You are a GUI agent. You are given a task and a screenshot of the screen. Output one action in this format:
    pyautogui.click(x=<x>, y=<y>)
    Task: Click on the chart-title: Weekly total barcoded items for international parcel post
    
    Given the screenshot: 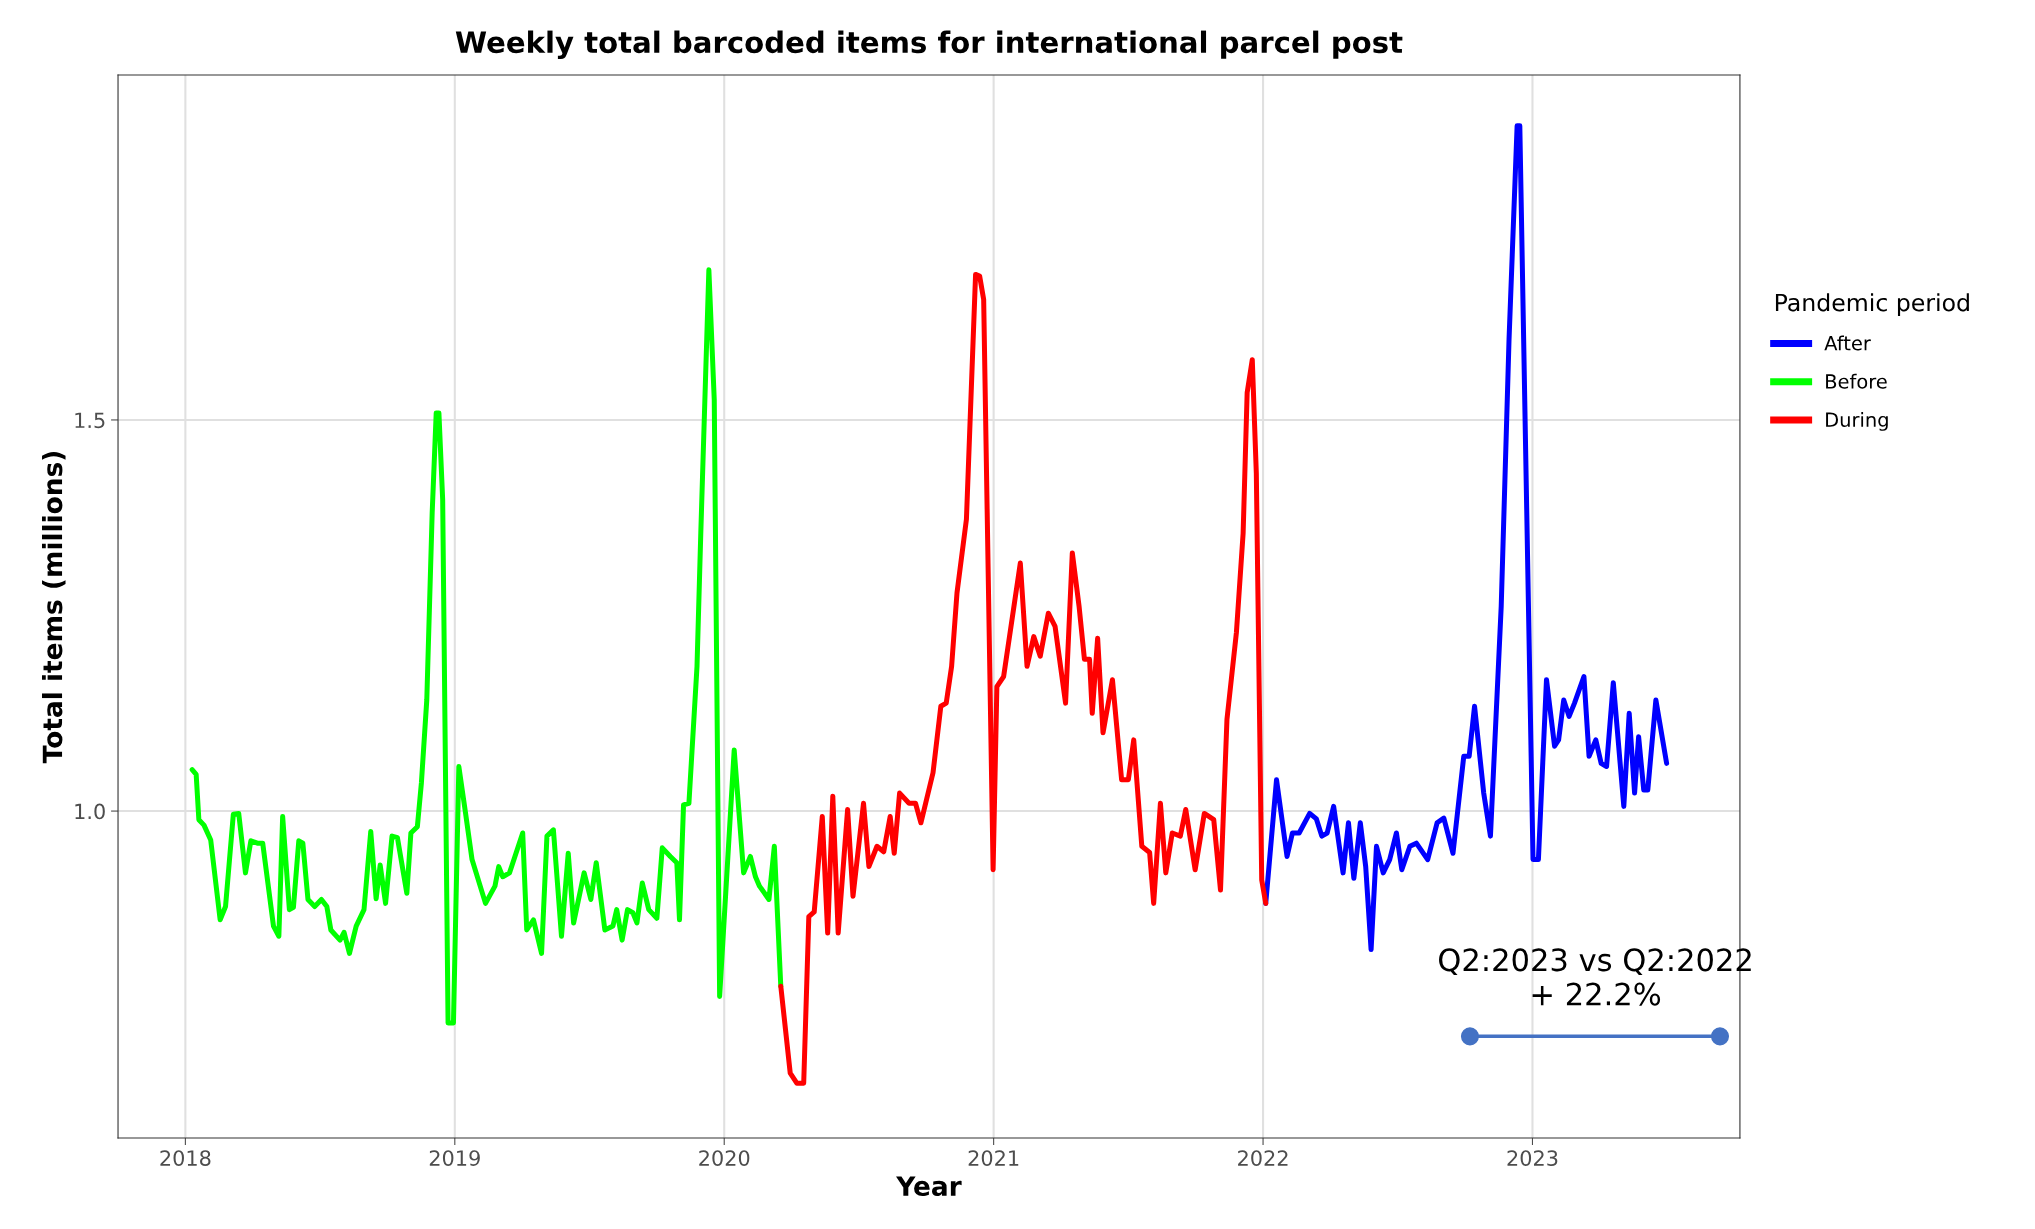 What is the action you would take?
    pyautogui.click(x=929, y=45)
    